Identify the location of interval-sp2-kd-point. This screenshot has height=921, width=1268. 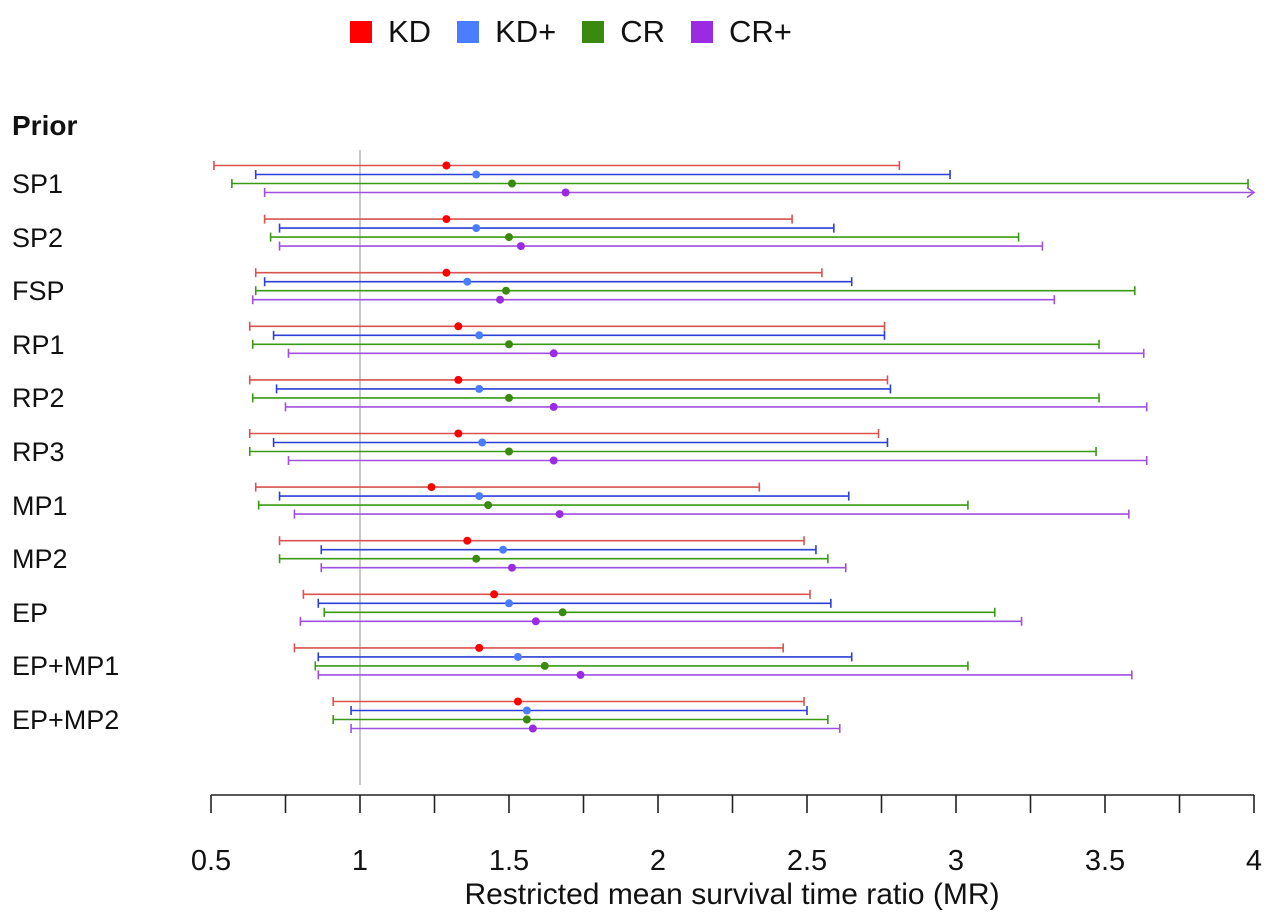
(446, 219).